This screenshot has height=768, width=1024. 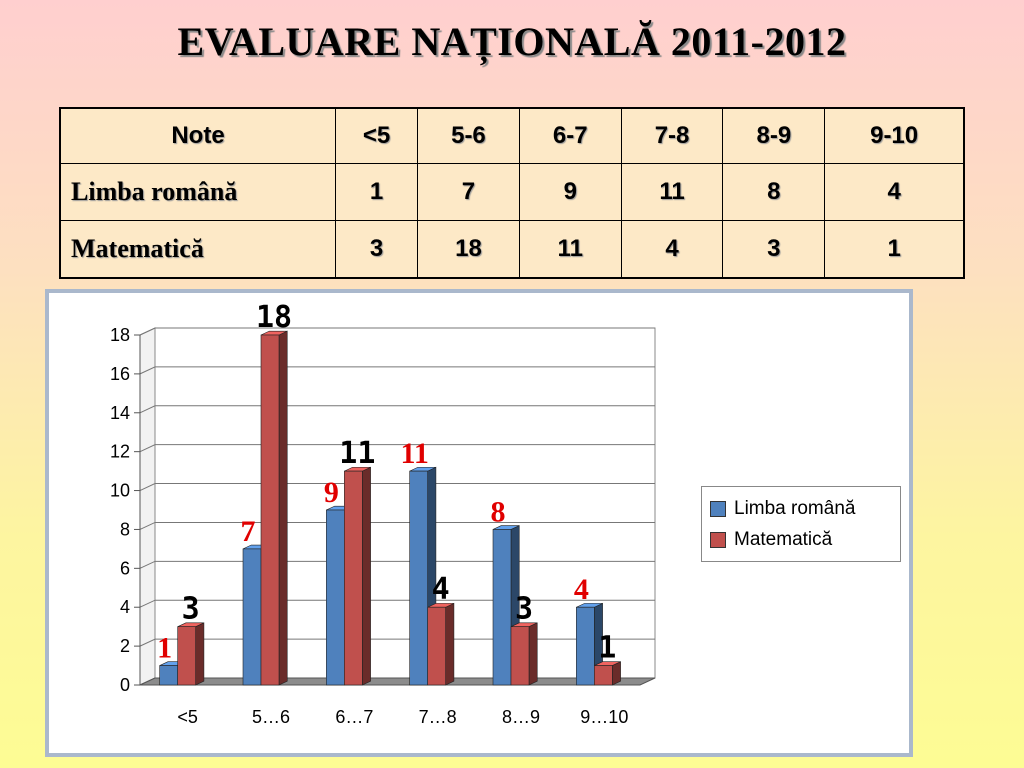 I want to click on data-label-matematica: 1, so click(x=607, y=648).